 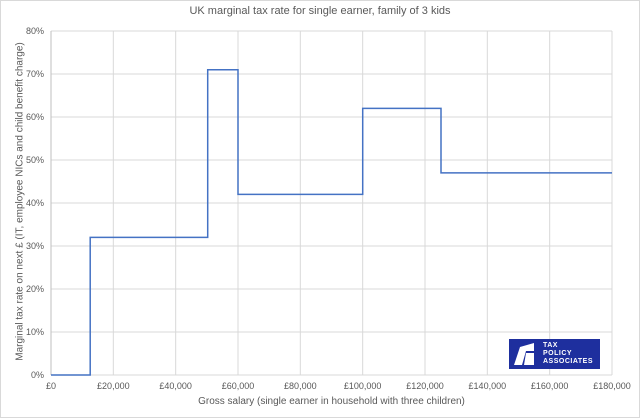 What do you see at coordinates (35, 160) in the screenshot?
I see `y-tick-label: 50%` at bounding box center [35, 160].